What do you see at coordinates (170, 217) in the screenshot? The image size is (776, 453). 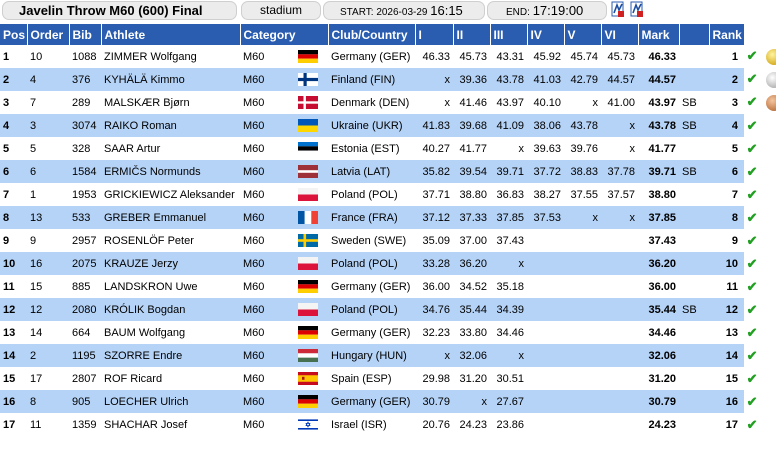 I see `athlete-name: GREBER Emmanuel` at bounding box center [170, 217].